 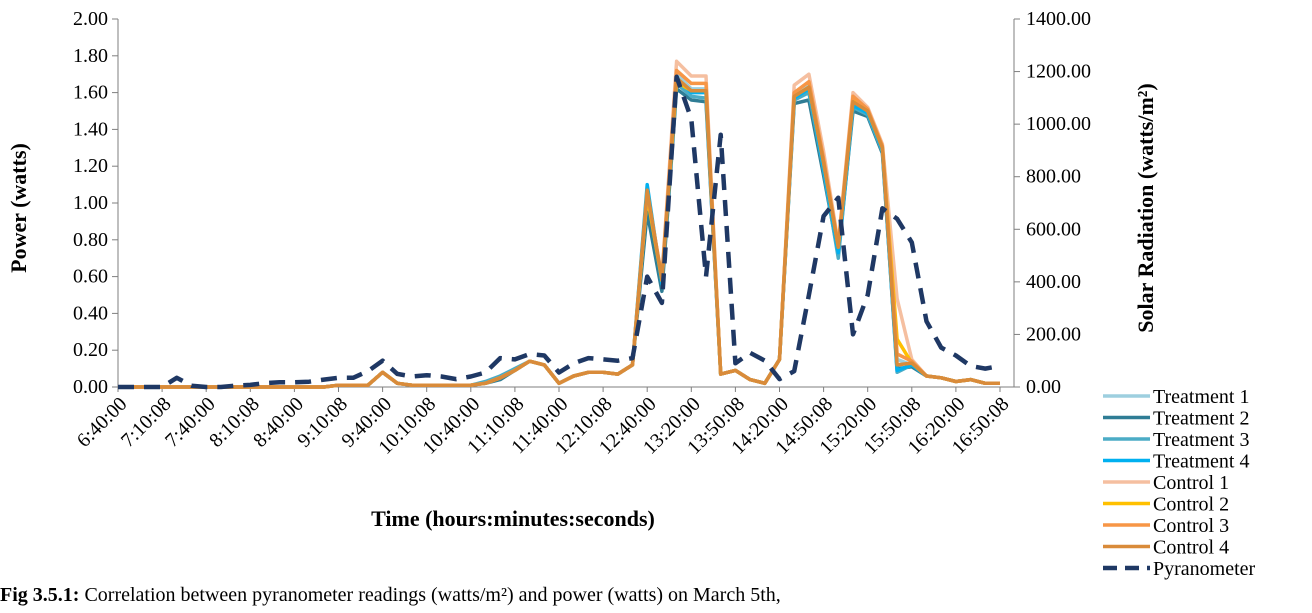 I want to click on legend-label: Control 2, so click(x=1191, y=505).